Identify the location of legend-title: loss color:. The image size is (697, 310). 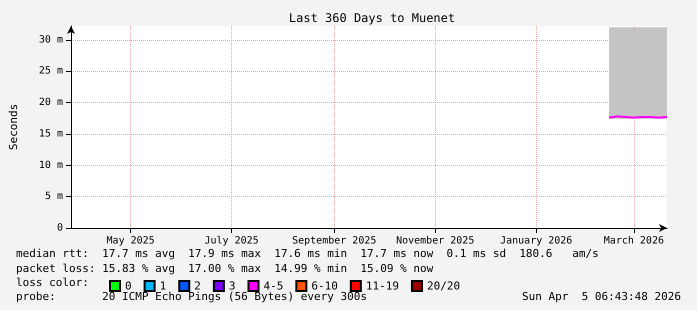
(52, 282).